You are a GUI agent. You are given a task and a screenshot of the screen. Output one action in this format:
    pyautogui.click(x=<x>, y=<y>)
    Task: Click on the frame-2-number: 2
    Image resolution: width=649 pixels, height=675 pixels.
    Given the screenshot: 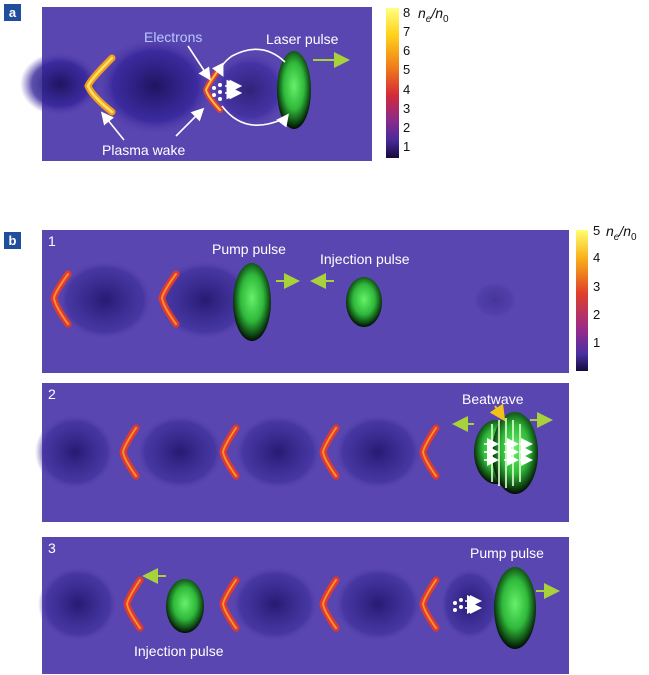 What is the action you would take?
    pyautogui.click(x=52, y=394)
    